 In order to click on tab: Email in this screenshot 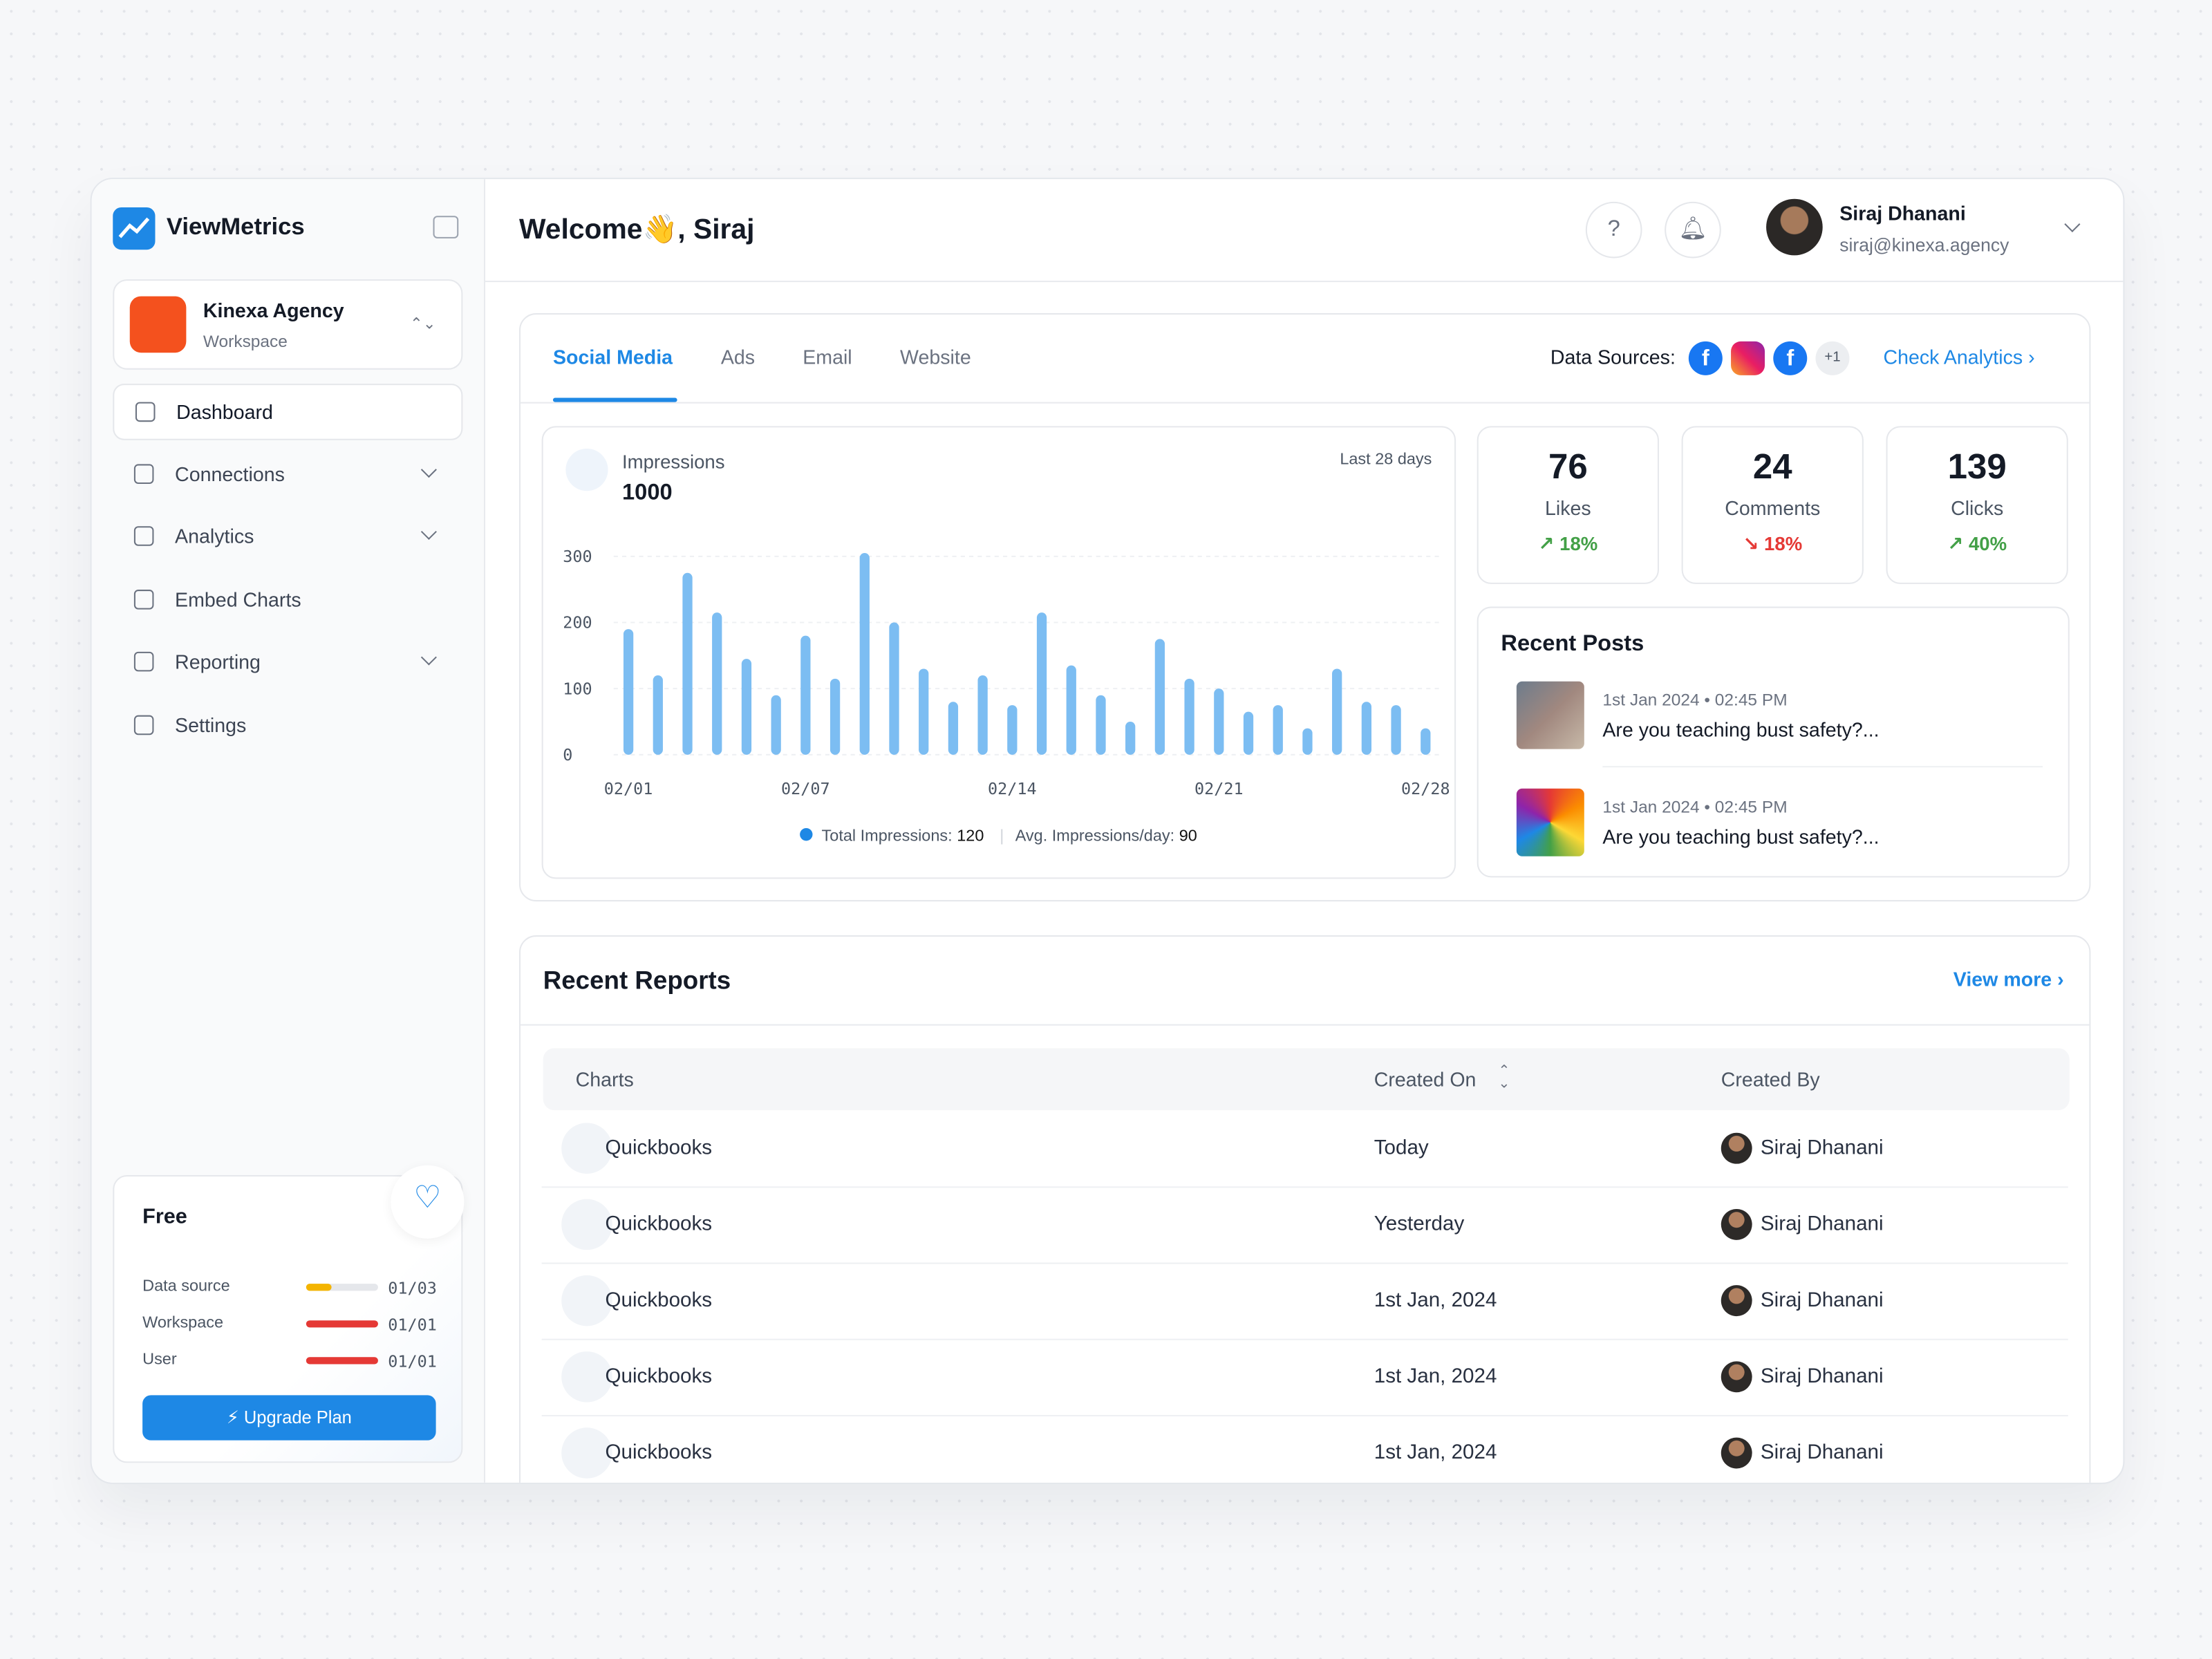, I will do `click(828, 357)`.